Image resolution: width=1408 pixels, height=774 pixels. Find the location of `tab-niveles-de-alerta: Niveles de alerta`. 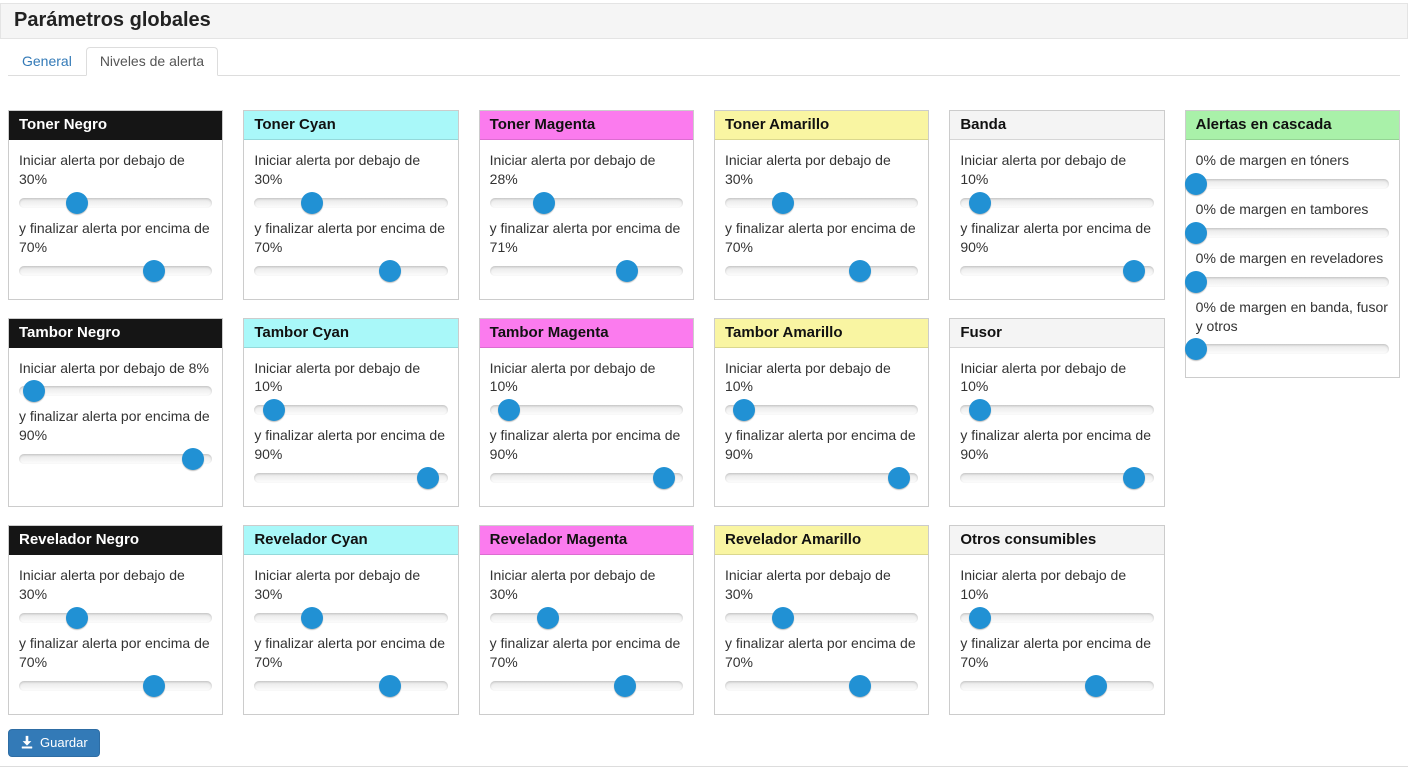

tab-niveles-de-alerta: Niveles de alerta is located at coordinates (152, 61).